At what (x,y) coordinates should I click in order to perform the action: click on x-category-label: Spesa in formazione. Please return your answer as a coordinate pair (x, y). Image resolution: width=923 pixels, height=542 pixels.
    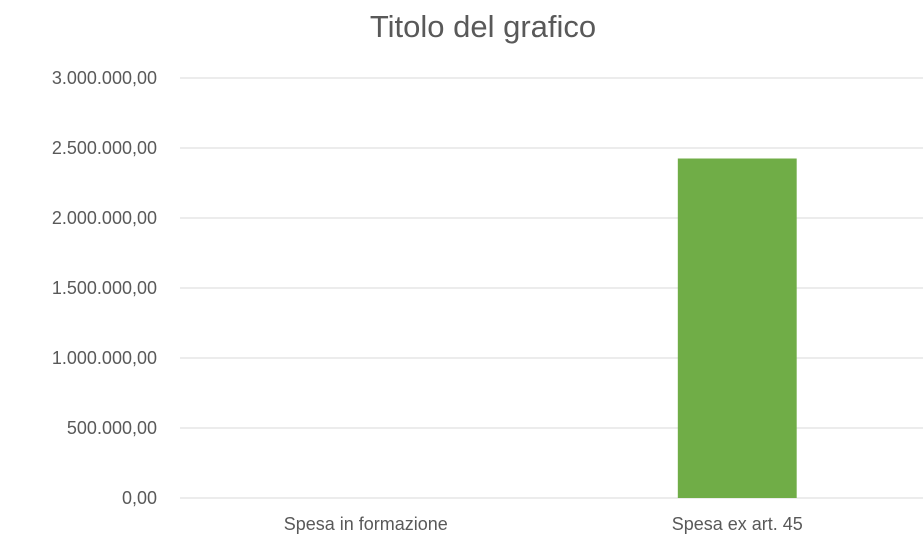
    Looking at the image, I should click on (366, 524).